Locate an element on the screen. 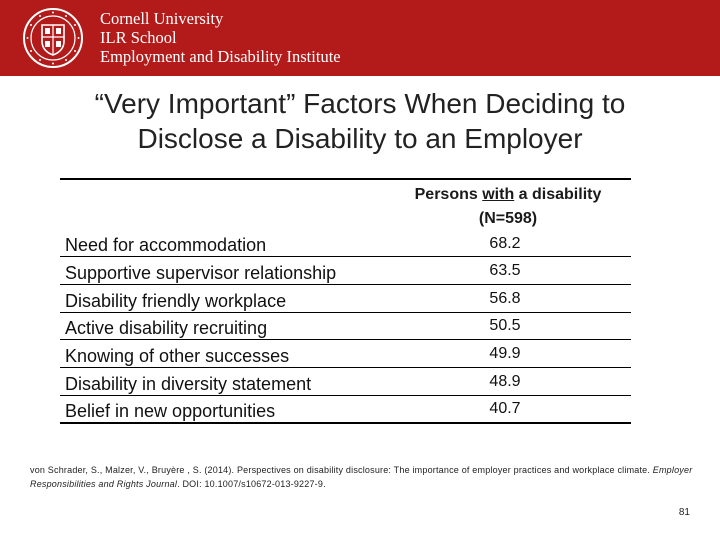 Image resolution: width=720 pixels, height=540 pixels. column-header: Persons with a disability (N=598) is located at coordinates (508, 207).